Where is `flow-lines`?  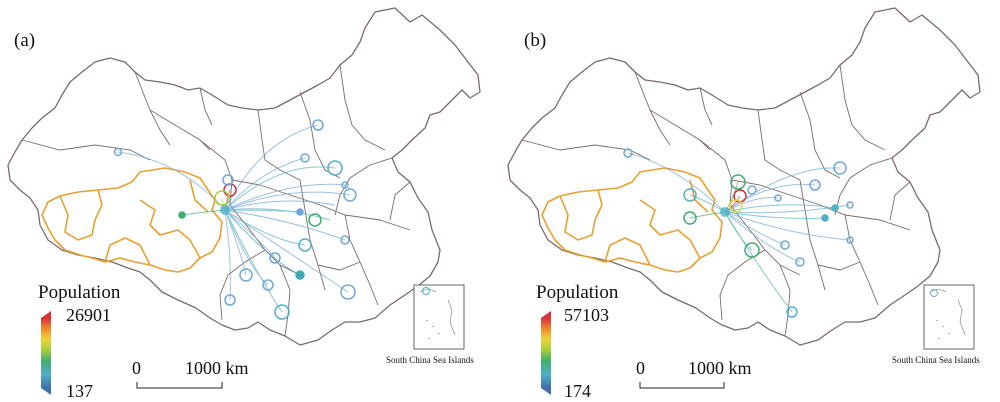 flow-lines is located at coordinates (739, 232).